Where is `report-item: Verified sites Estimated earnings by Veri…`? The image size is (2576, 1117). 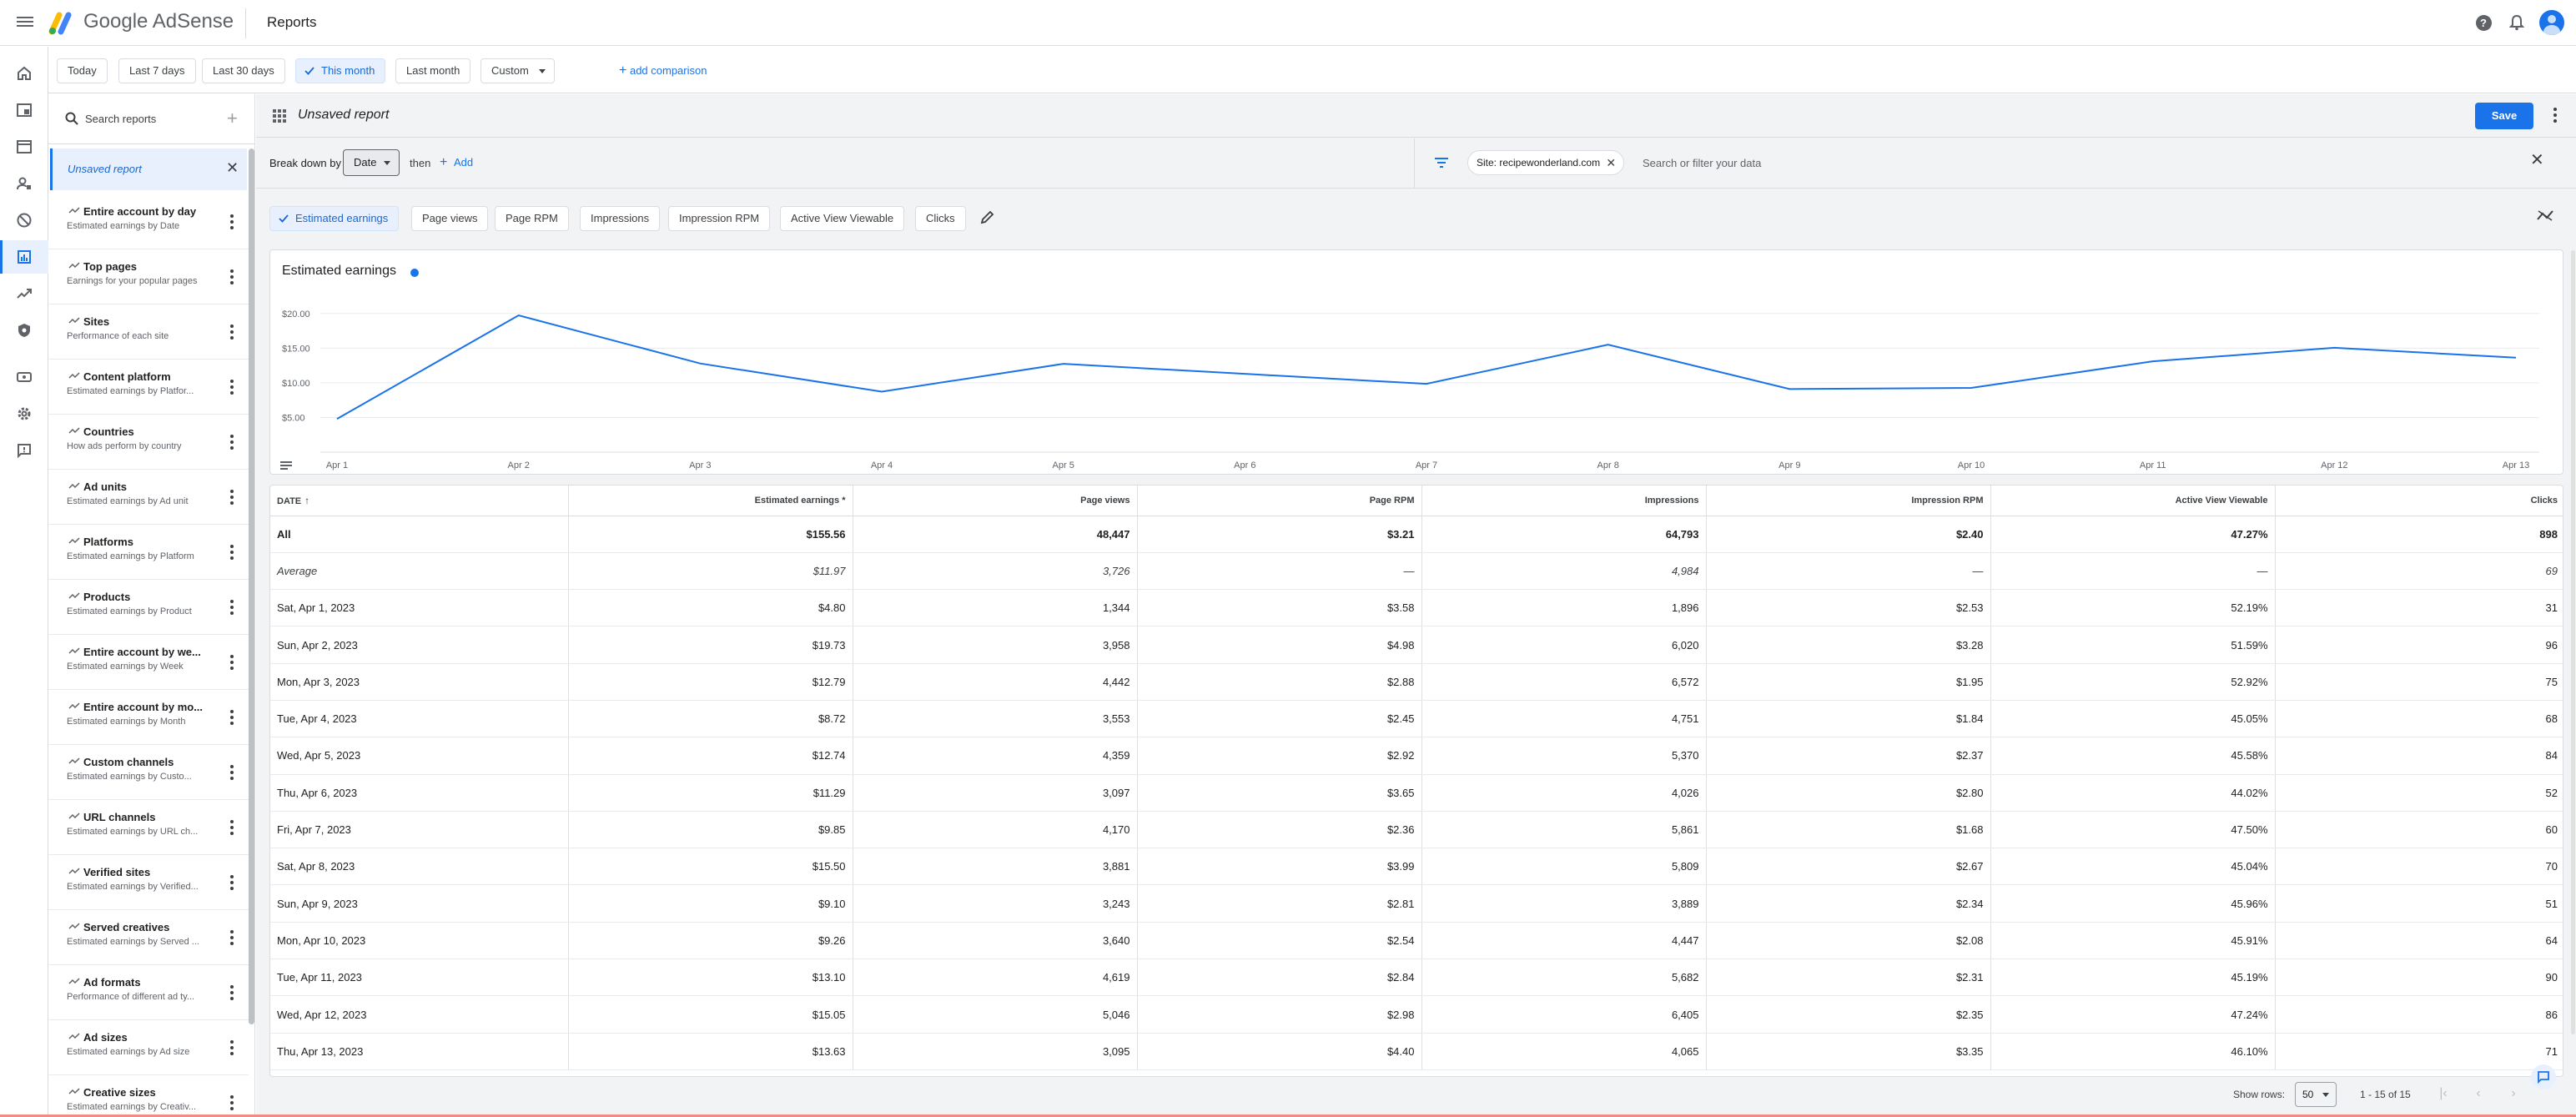 report-item: Verified sites Estimated earnings by Veri… is located at coordinates (148, 882).